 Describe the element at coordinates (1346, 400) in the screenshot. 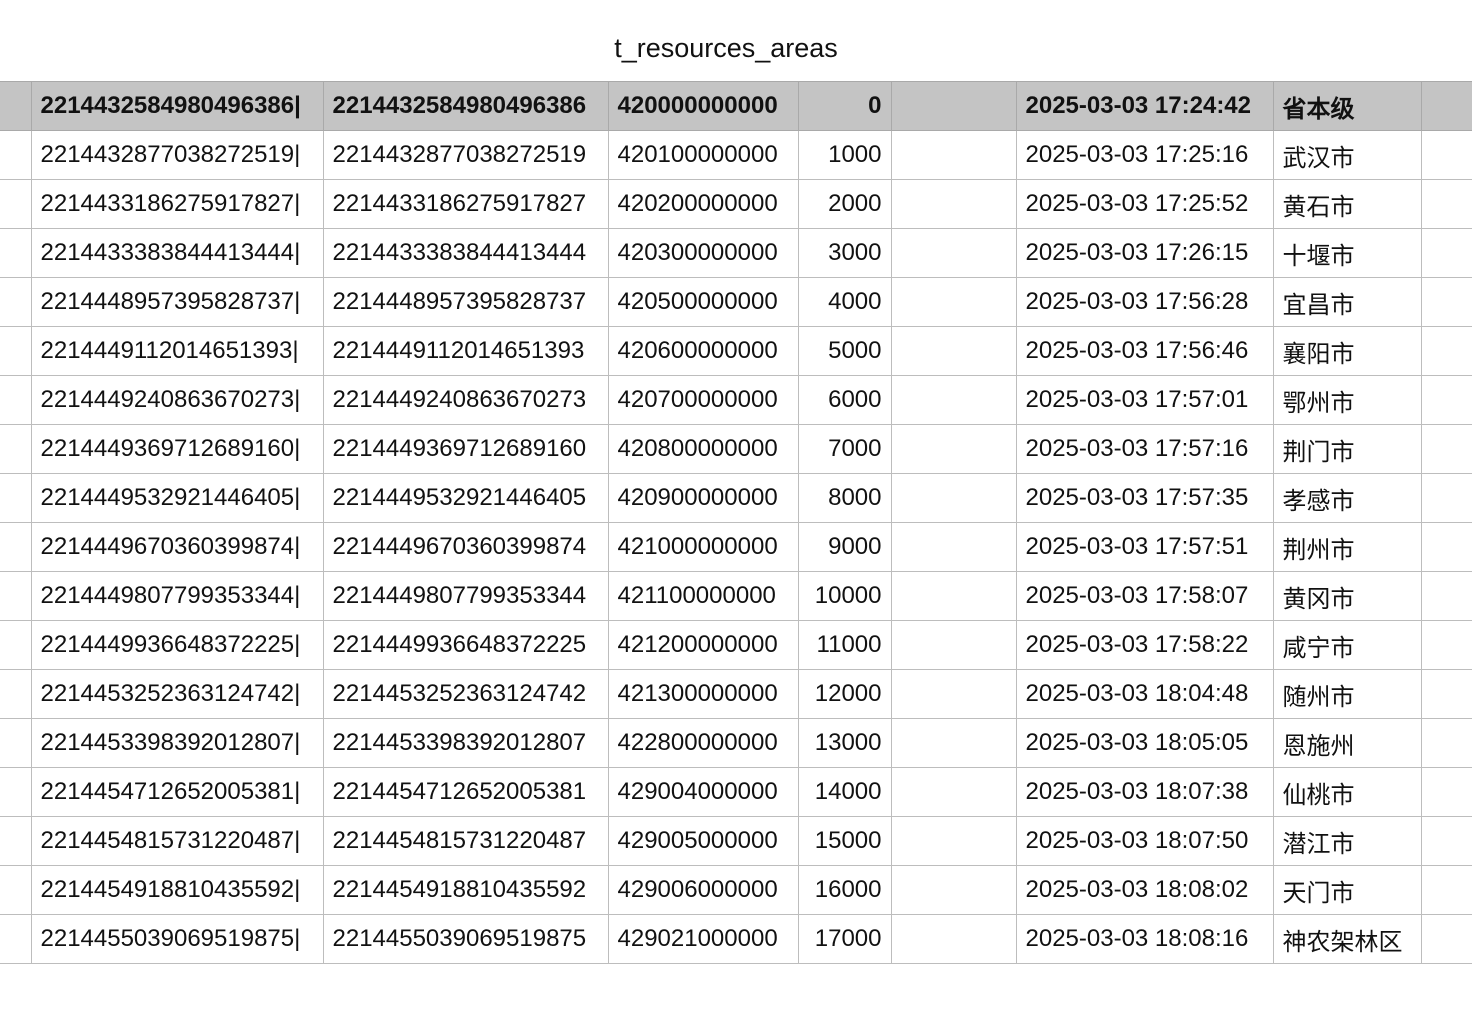

I see `area-name-cell: 鄂州市` at that location.